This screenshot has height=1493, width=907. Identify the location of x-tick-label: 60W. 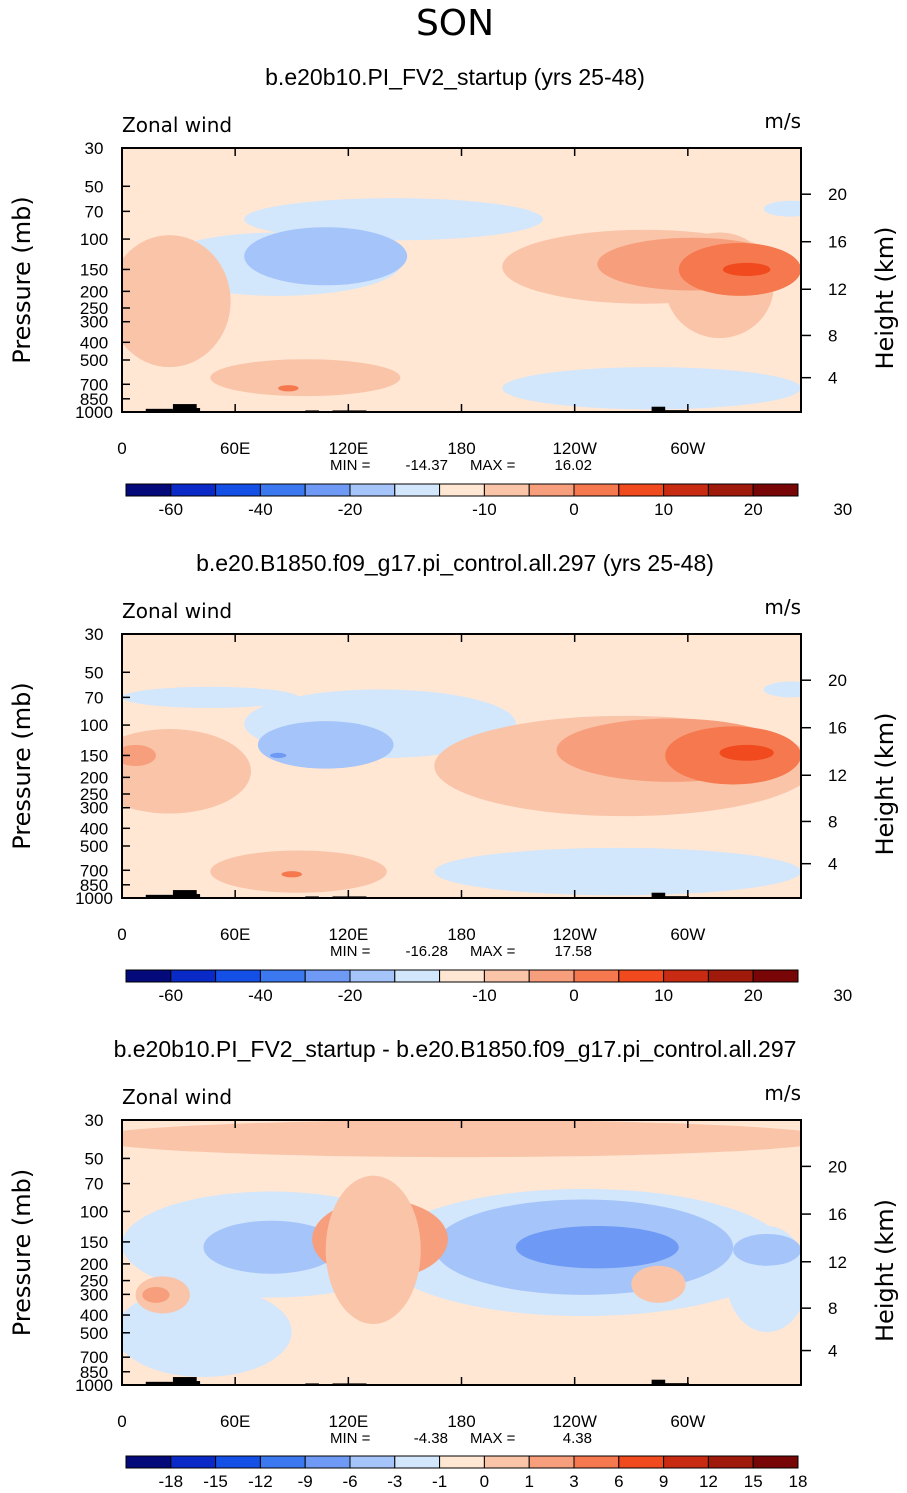
(687, 934).